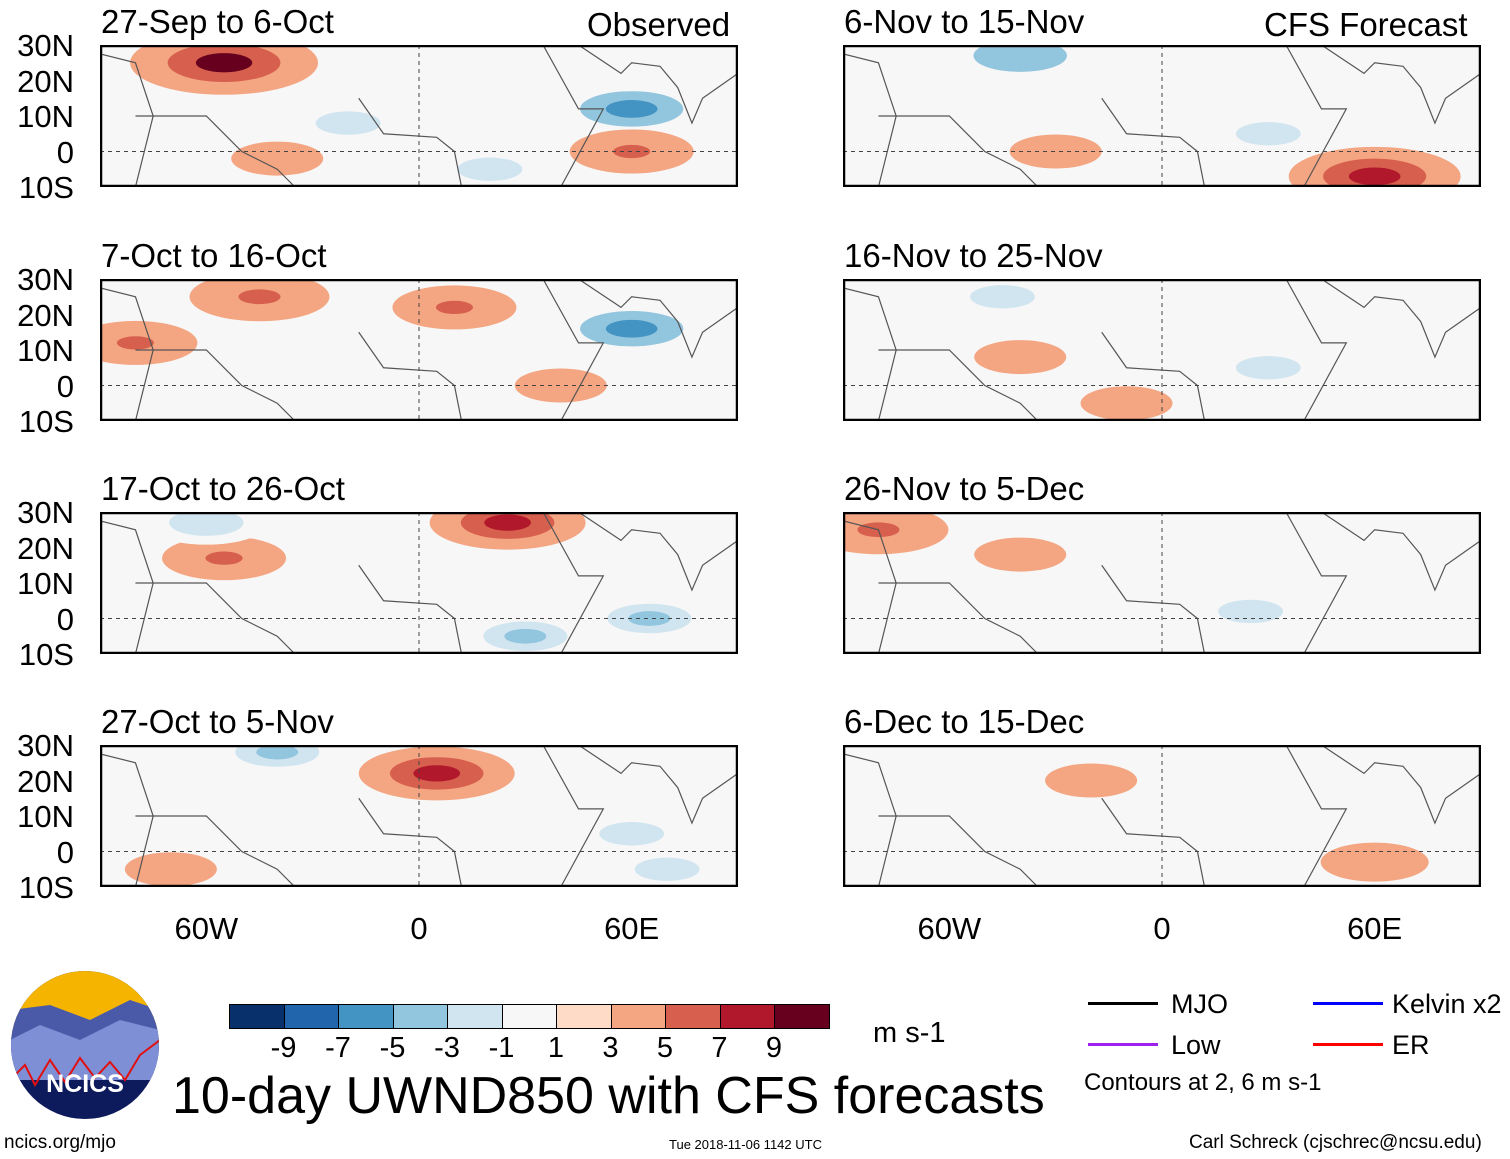 This screenshot has width=1510, height=1159. I want to click on colorbar-tick-label: -5, so click(392, 1048).